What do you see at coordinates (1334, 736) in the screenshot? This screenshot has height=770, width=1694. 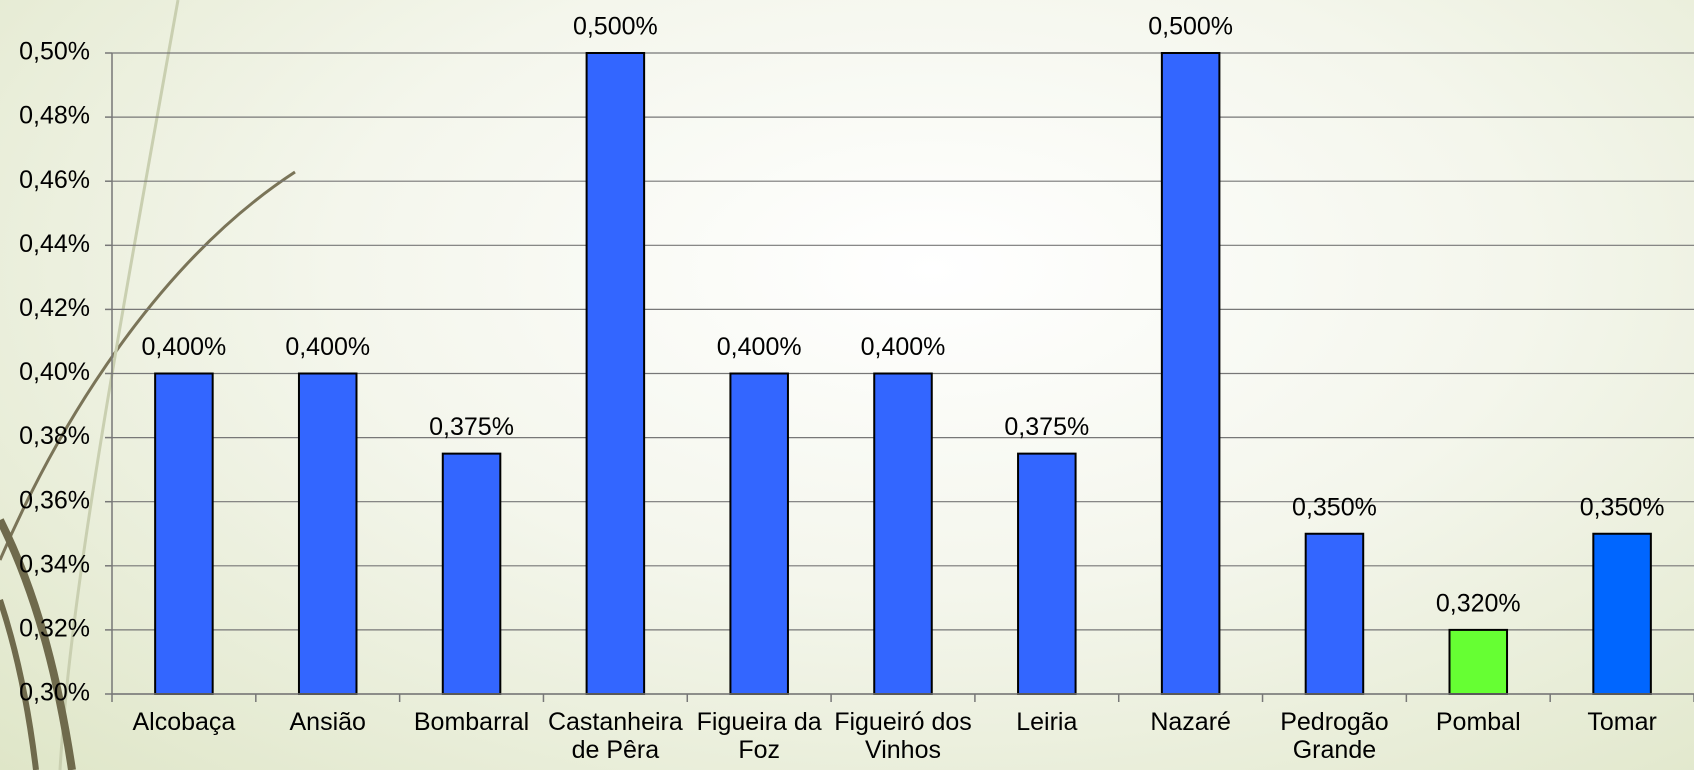 I see `x-tick-label: Pedrogão Grande` at bounding box center [1334, 736].